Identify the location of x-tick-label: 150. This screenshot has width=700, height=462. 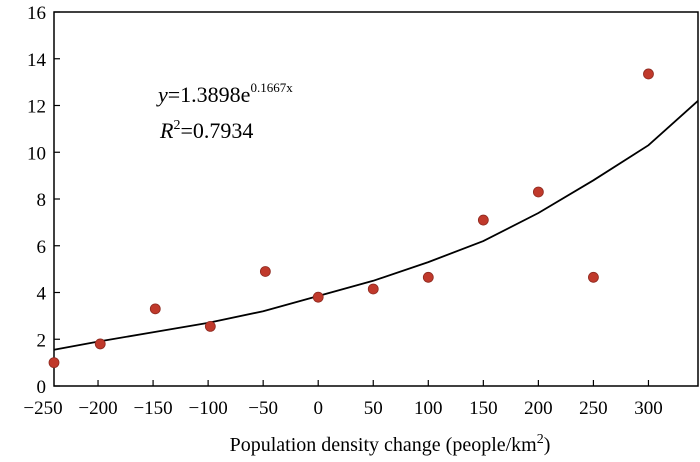
(483, 408).